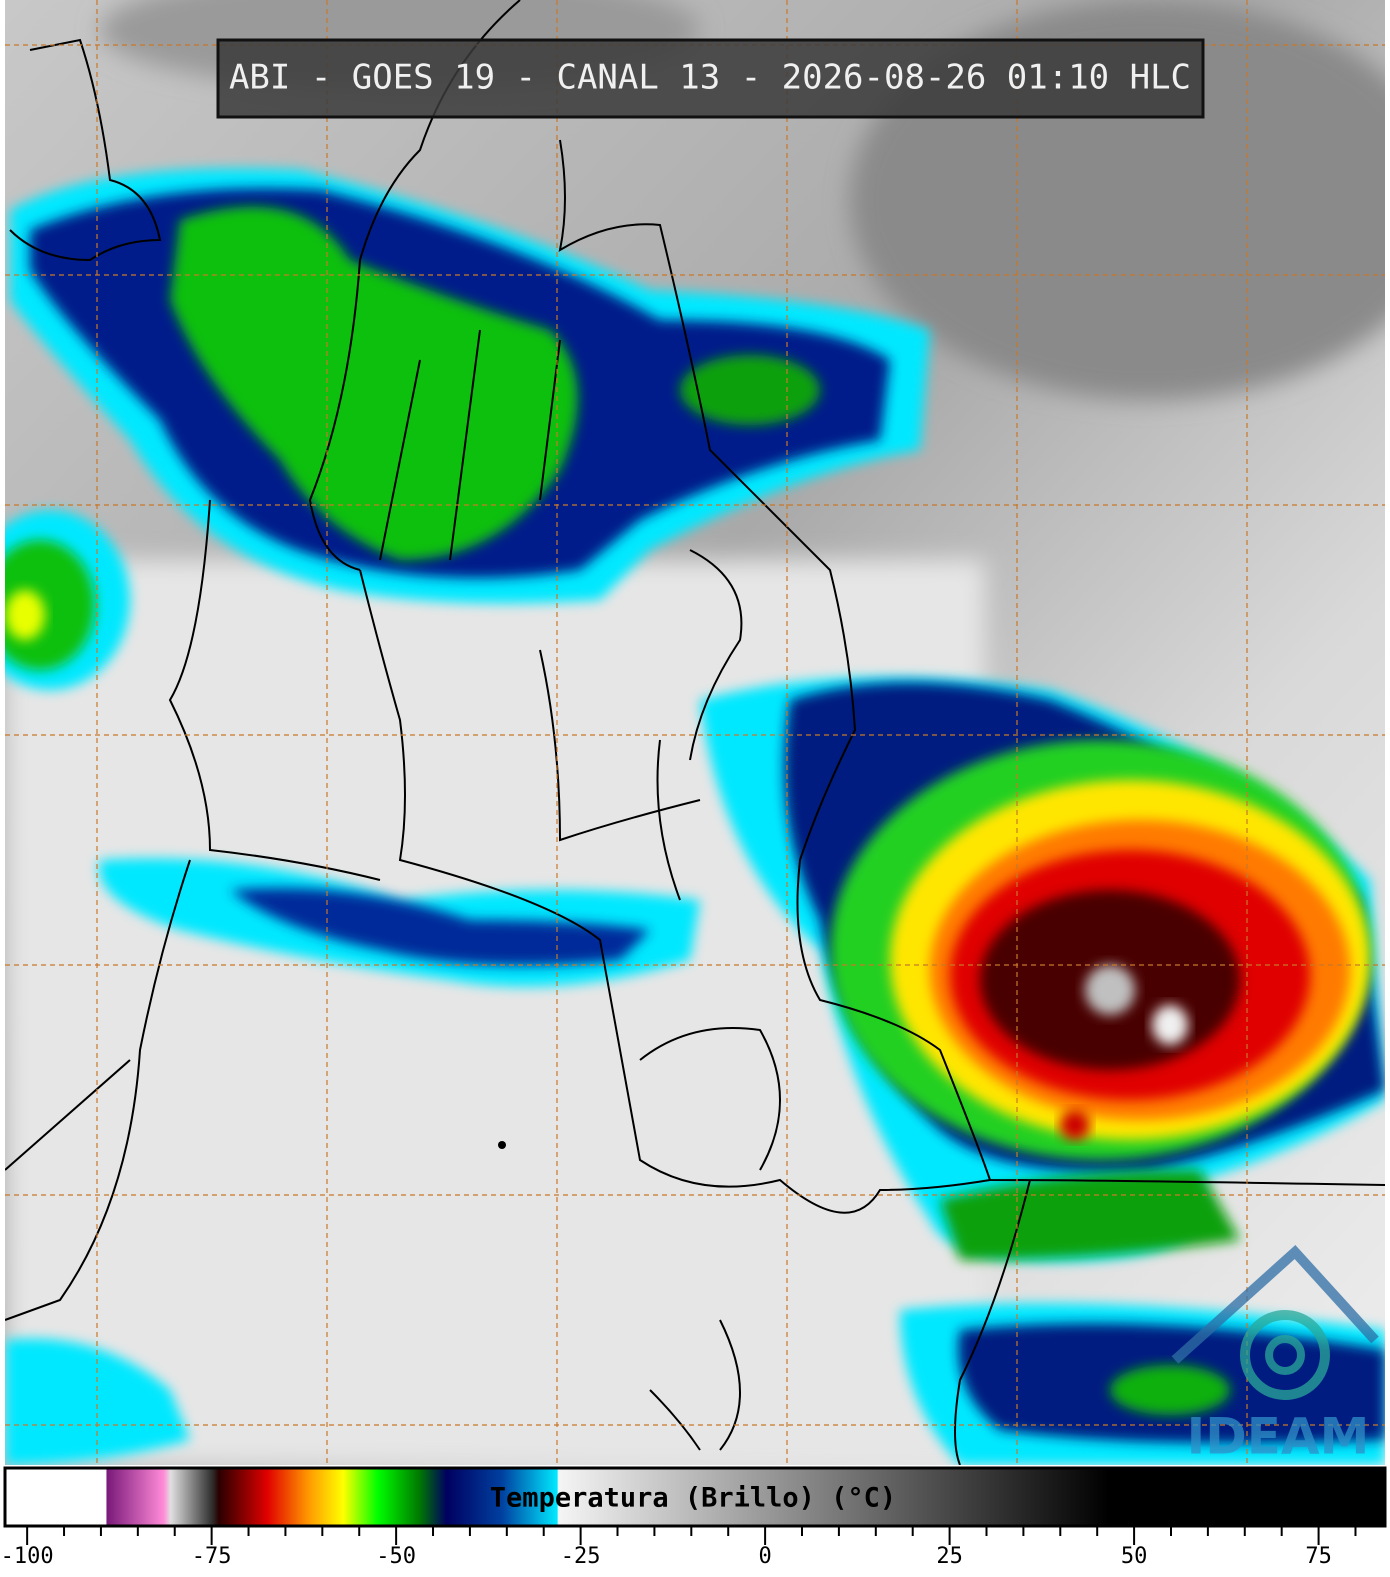 The height and width of the screenshot is (1577, 1390). What do you see at coordinates (1134, 1556) in the screenshot?
I see `tick-label: 50` at bounding box center [1134, 1556].